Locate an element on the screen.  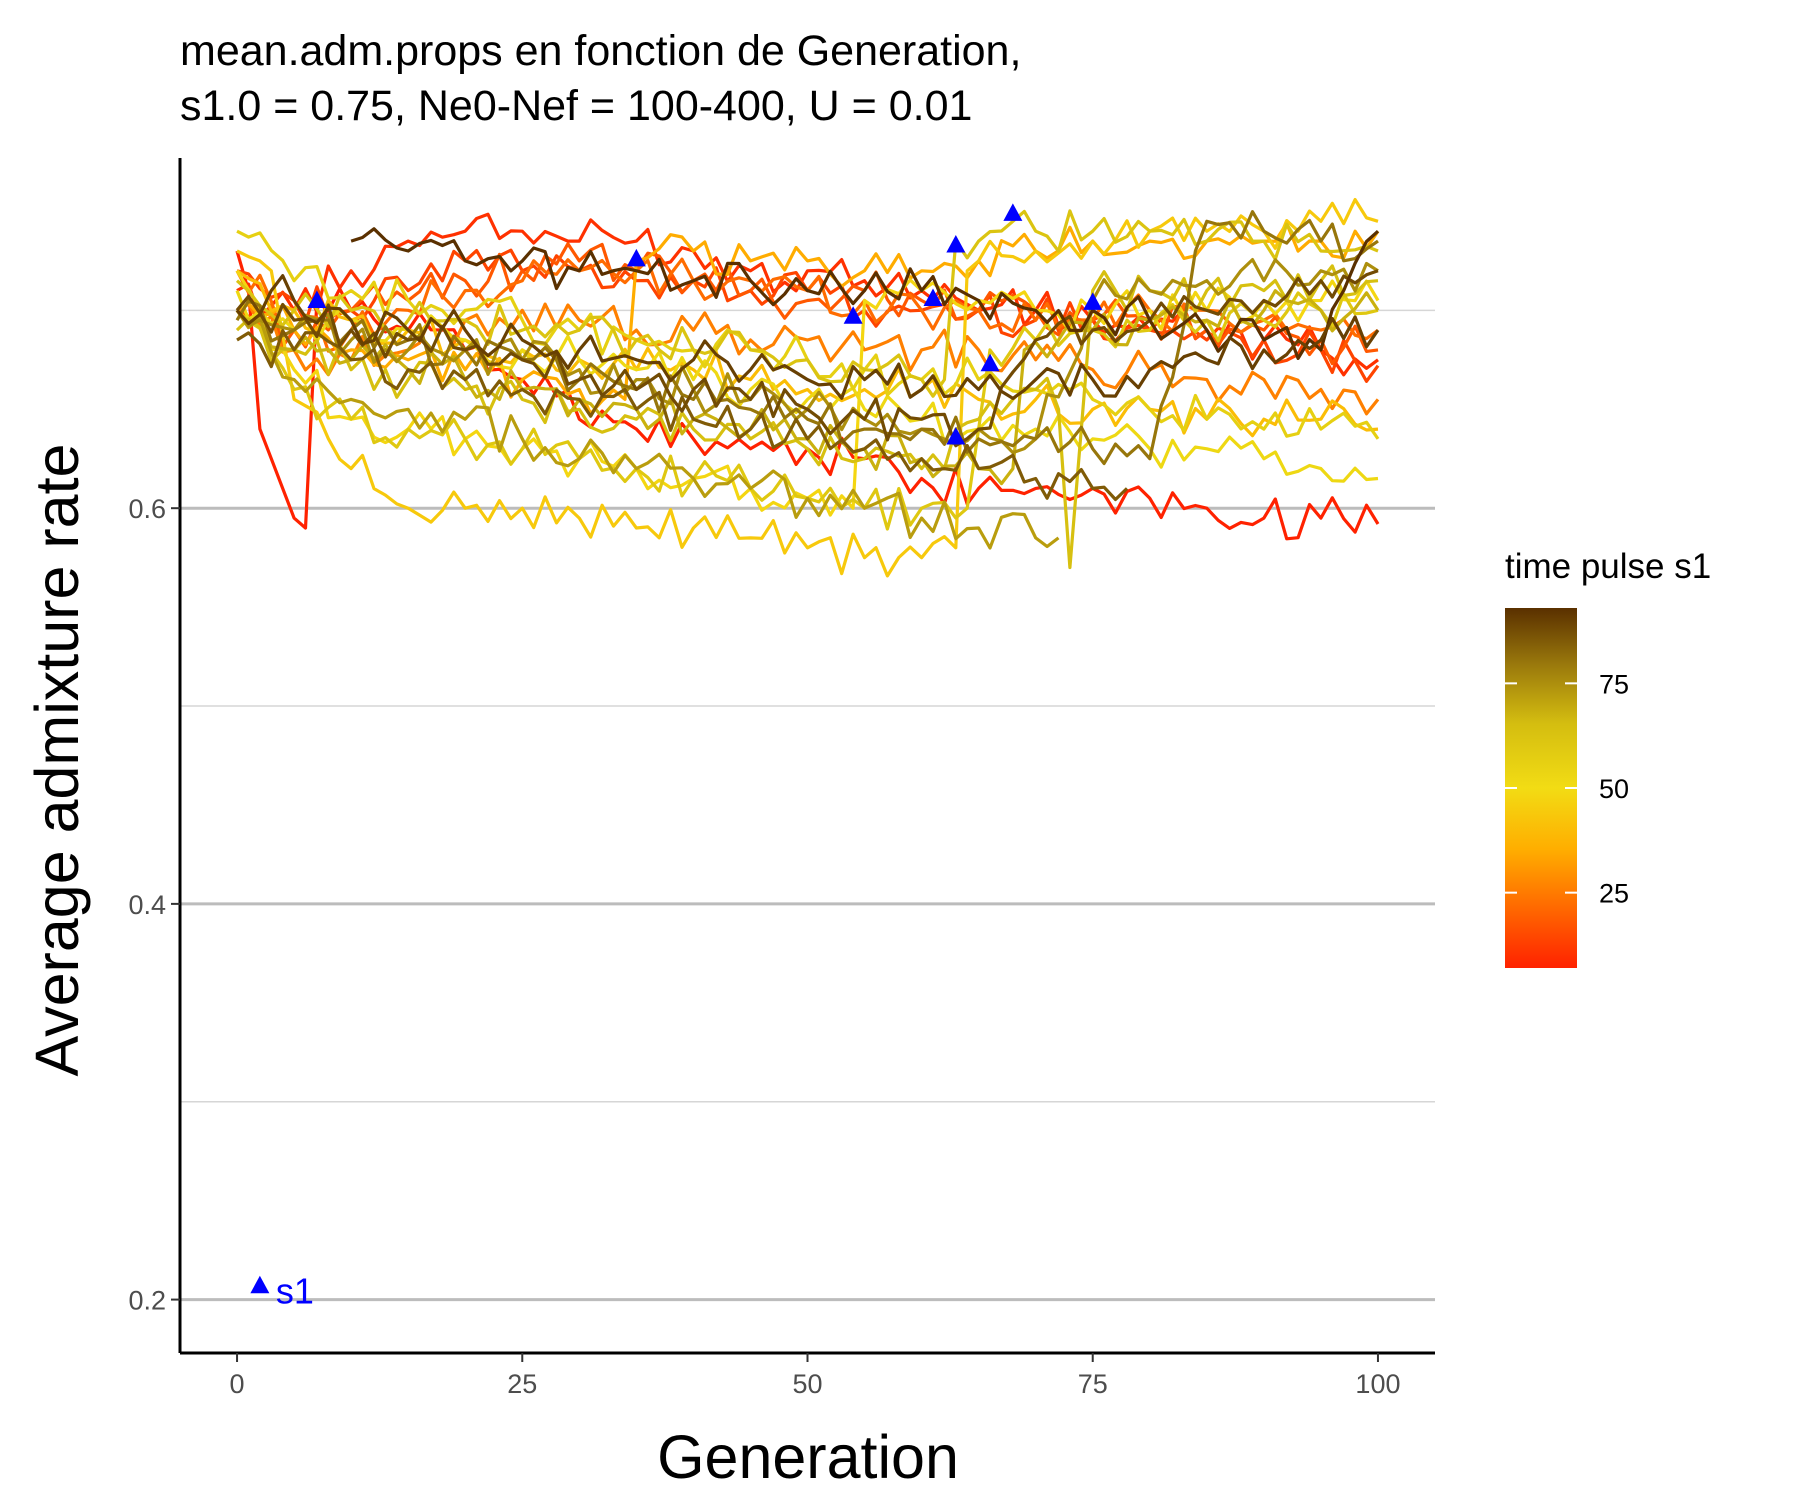
y-tick-label-1: 0.4 is located at coordinates (147, 905).